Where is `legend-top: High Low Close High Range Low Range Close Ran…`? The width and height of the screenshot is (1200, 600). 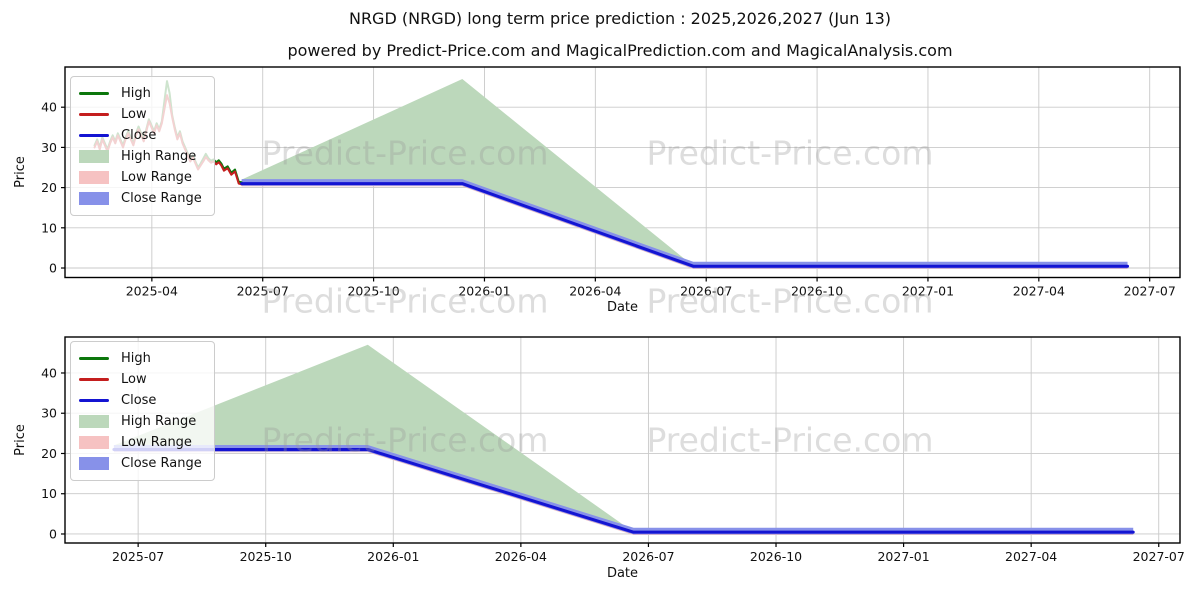 legend-top: High Low Close High Range Low Range Close Ran… is located at coordinates (142, 146).